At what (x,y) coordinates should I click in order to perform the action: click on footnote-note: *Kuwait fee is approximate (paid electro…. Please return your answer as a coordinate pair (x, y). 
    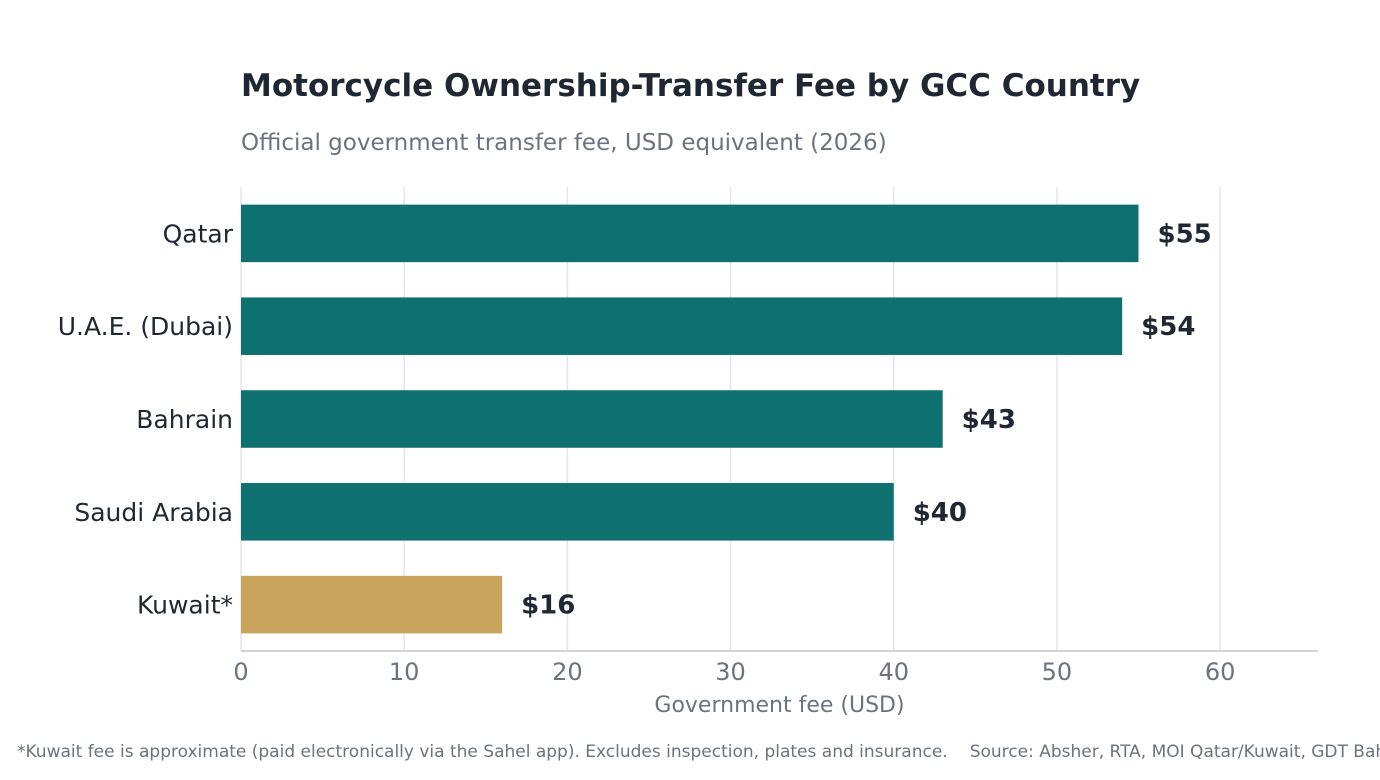
    Looking at the image, I should click on (482, 752).